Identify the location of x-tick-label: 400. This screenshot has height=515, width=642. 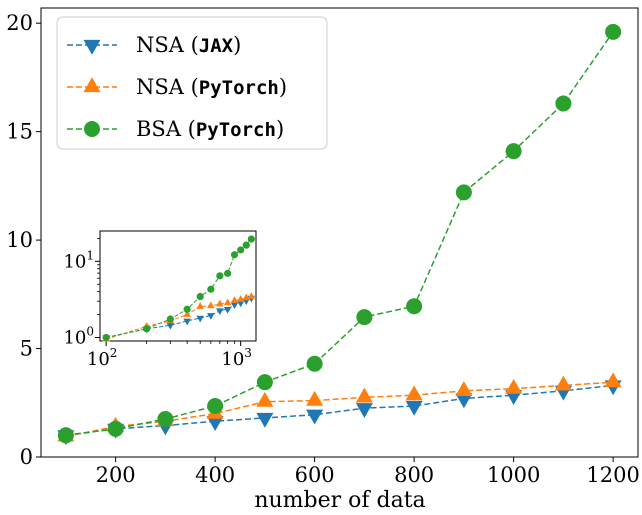
(215, 475).